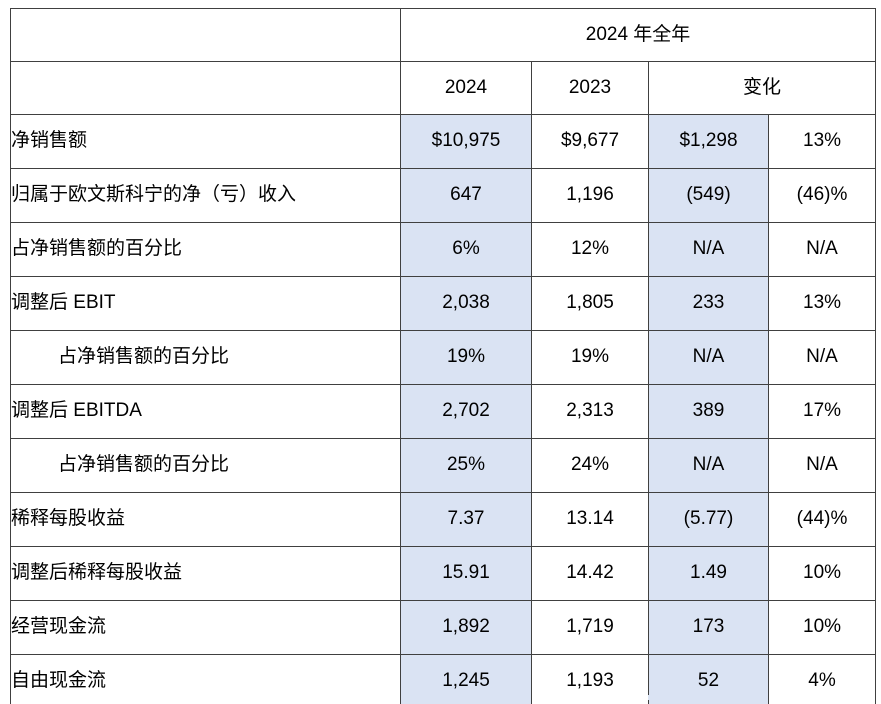 This screenshot has height=704, width=881. Describe the element at coordinates (466, 303) in the screenshot. I see `value-2024: 2,038` at that location.